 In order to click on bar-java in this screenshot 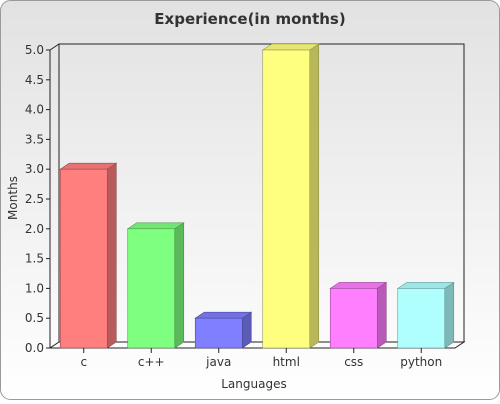, I will do `click(223, 330)`.